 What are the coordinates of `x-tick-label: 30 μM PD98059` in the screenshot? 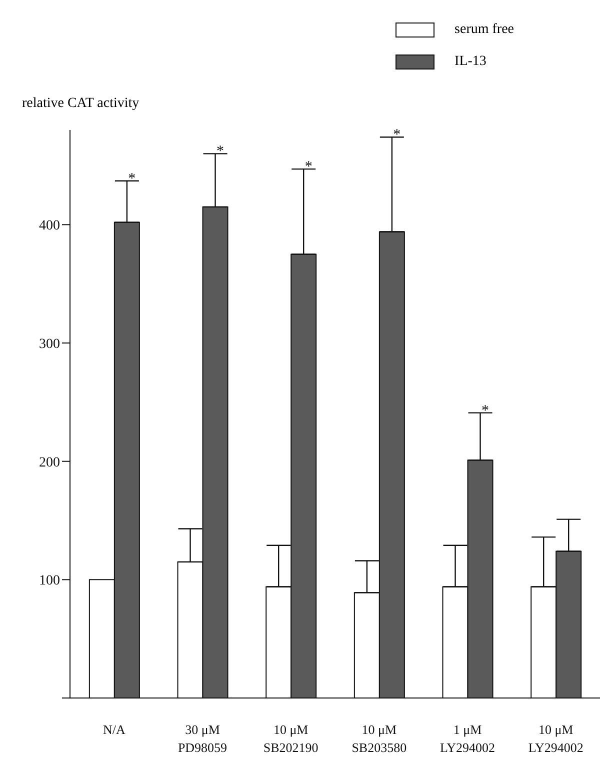 It's located at (203, 738).